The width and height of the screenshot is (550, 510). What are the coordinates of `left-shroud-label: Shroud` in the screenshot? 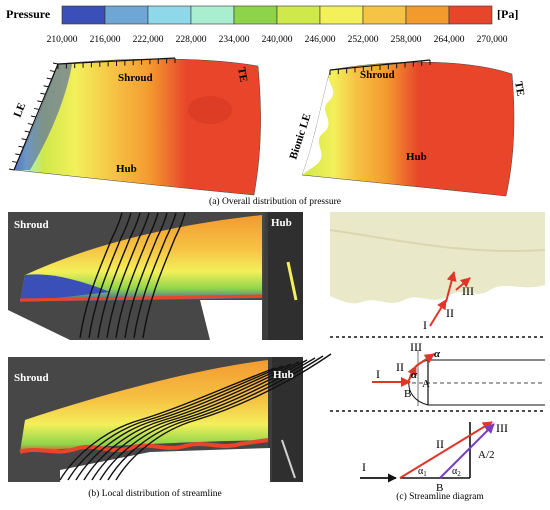 It's located at (135, 78).